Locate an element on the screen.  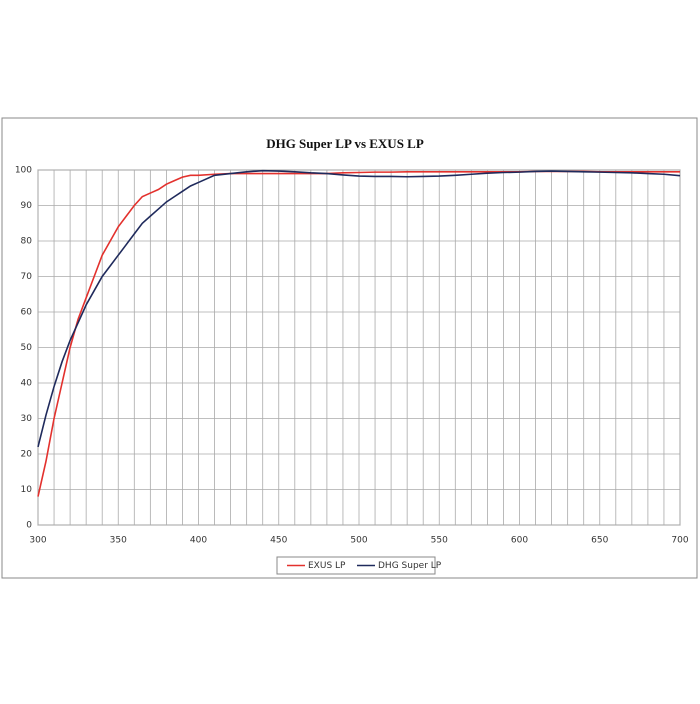
y-tick-label: 10 is located at coordinates (27, 490).